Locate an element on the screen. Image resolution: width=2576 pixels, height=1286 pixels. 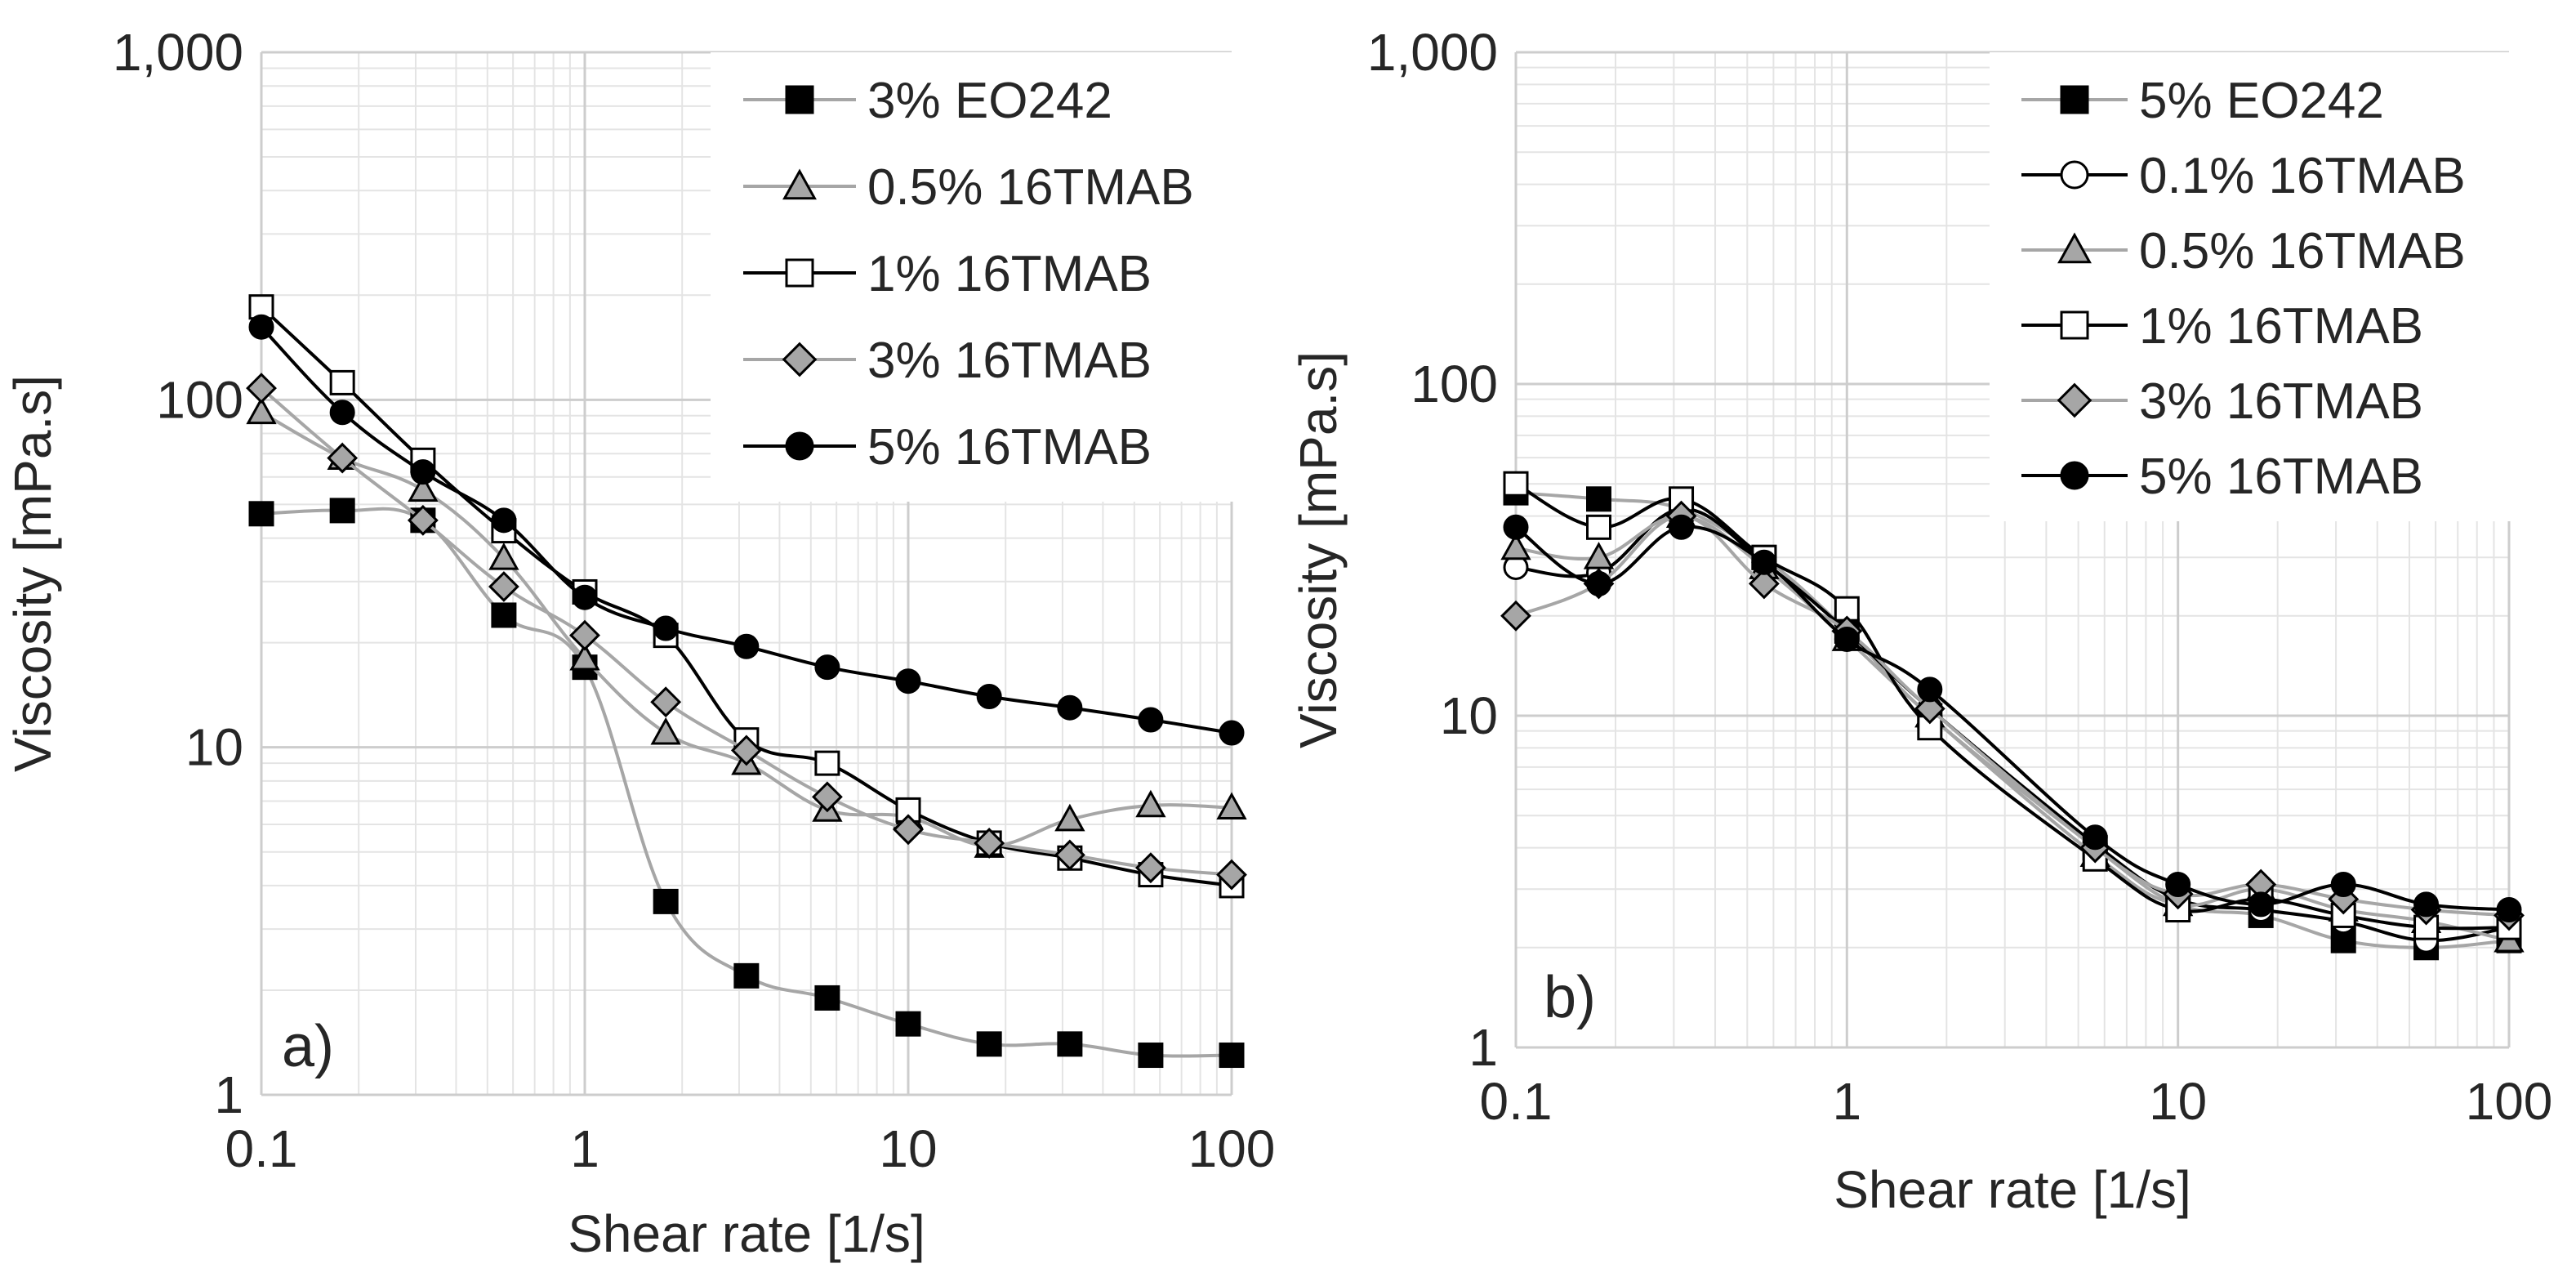
legend-box is located at coordinates (2251, 286).